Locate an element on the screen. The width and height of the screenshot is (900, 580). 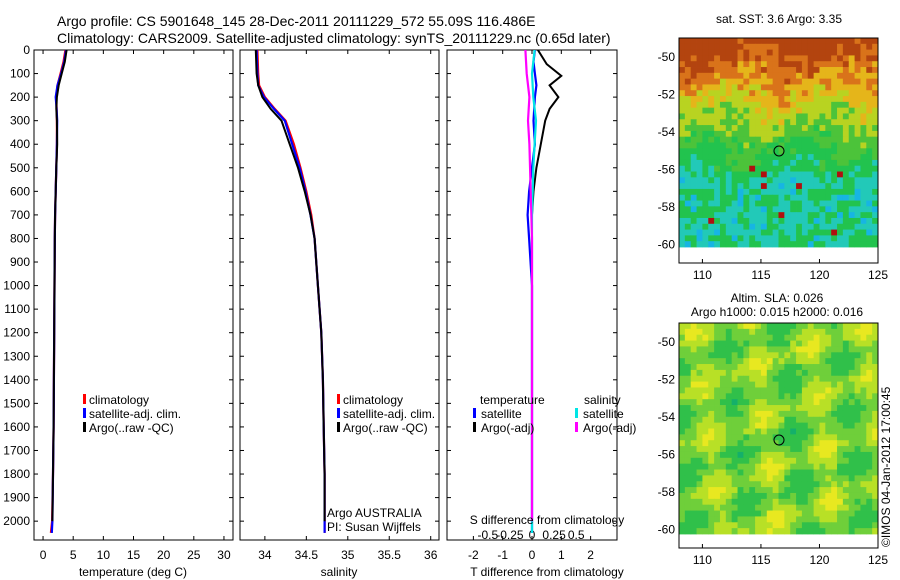
legend-swatch-satellite is located at coordinates (338, 413).